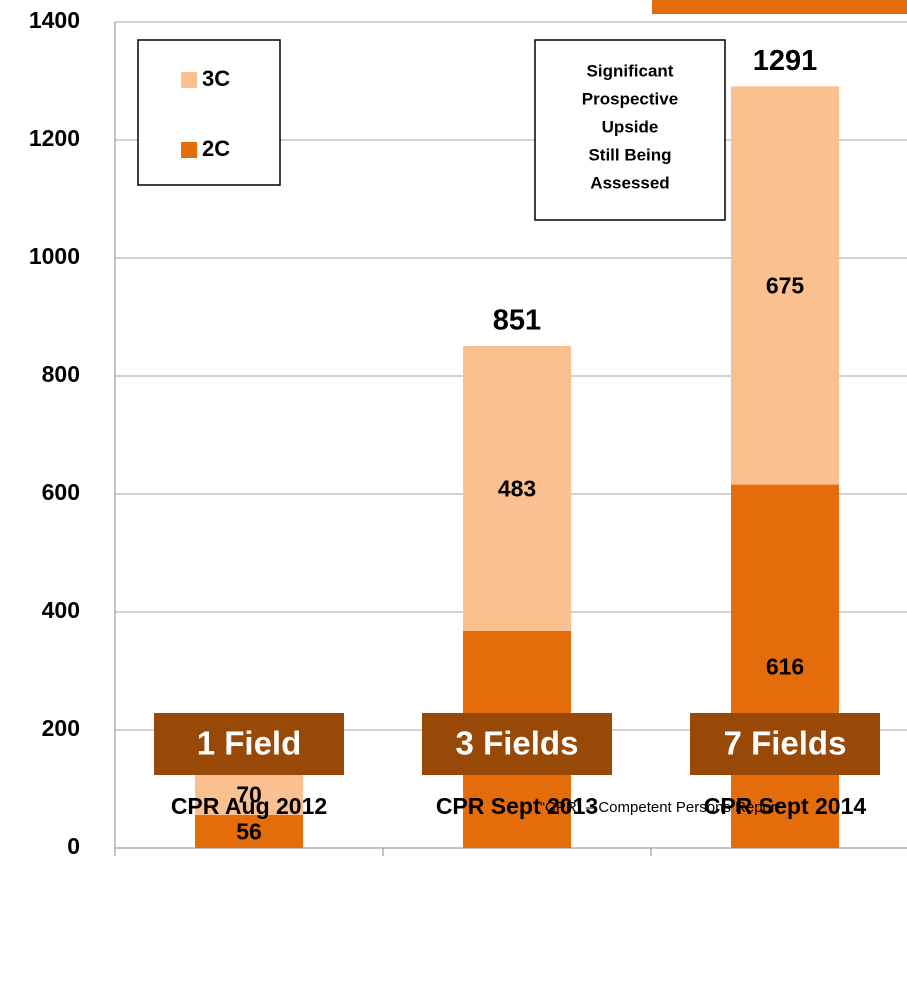  What do you see at coordinates (630, 70) in the screenshot?
I see `annotation-text: Significant` at bounding box center [630, 70].